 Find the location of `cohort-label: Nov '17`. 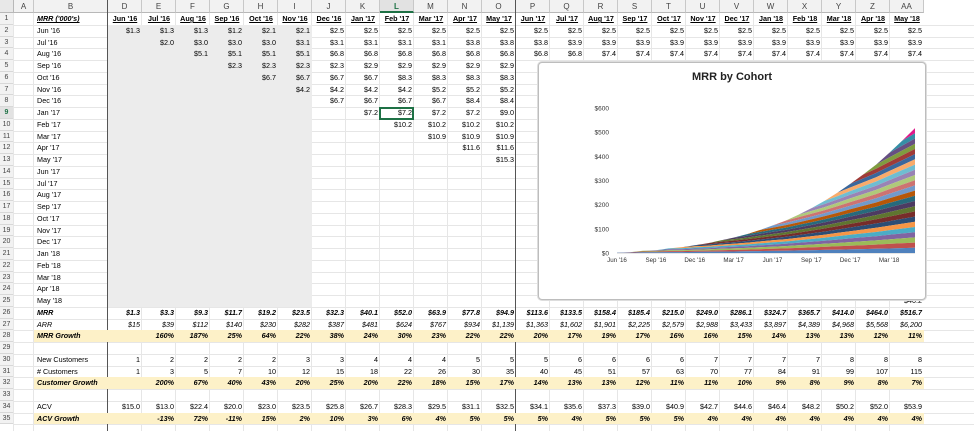

cohort-label: Nov '17 is located at coordinates (49, 230).